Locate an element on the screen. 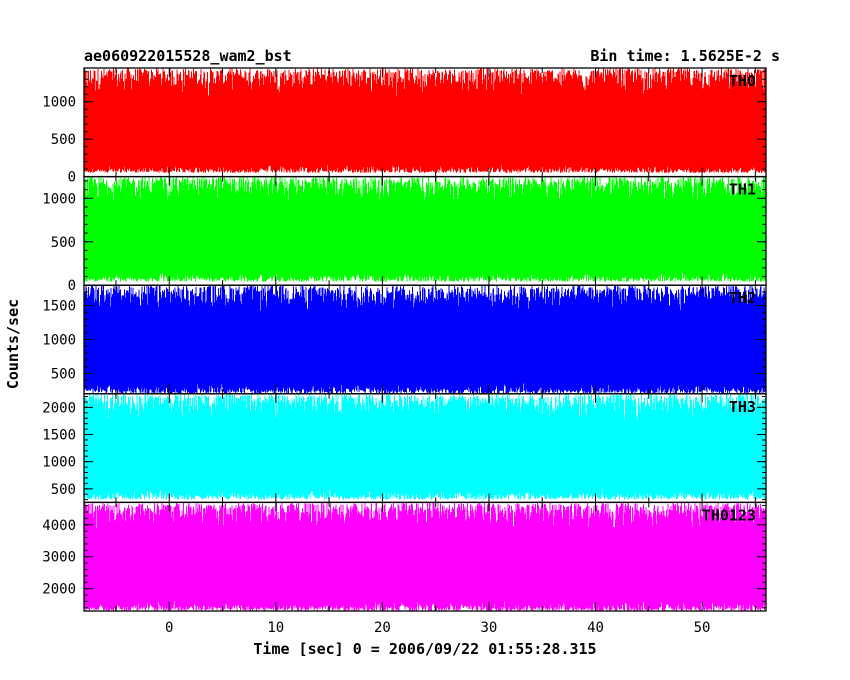 The width and height of the screenshot is (850, 680). x-axis-label: Time [sec] 0 = 2006/09/22 01:55:28.315 is located at coordinates (424, 649).